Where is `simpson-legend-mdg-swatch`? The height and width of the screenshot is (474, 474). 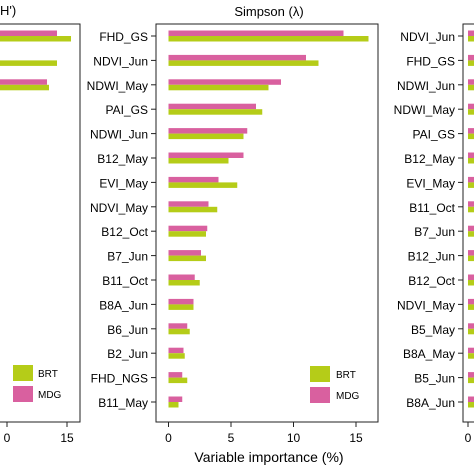
simpson-legend-mdg-swatch is located at coordinates (320, 395).